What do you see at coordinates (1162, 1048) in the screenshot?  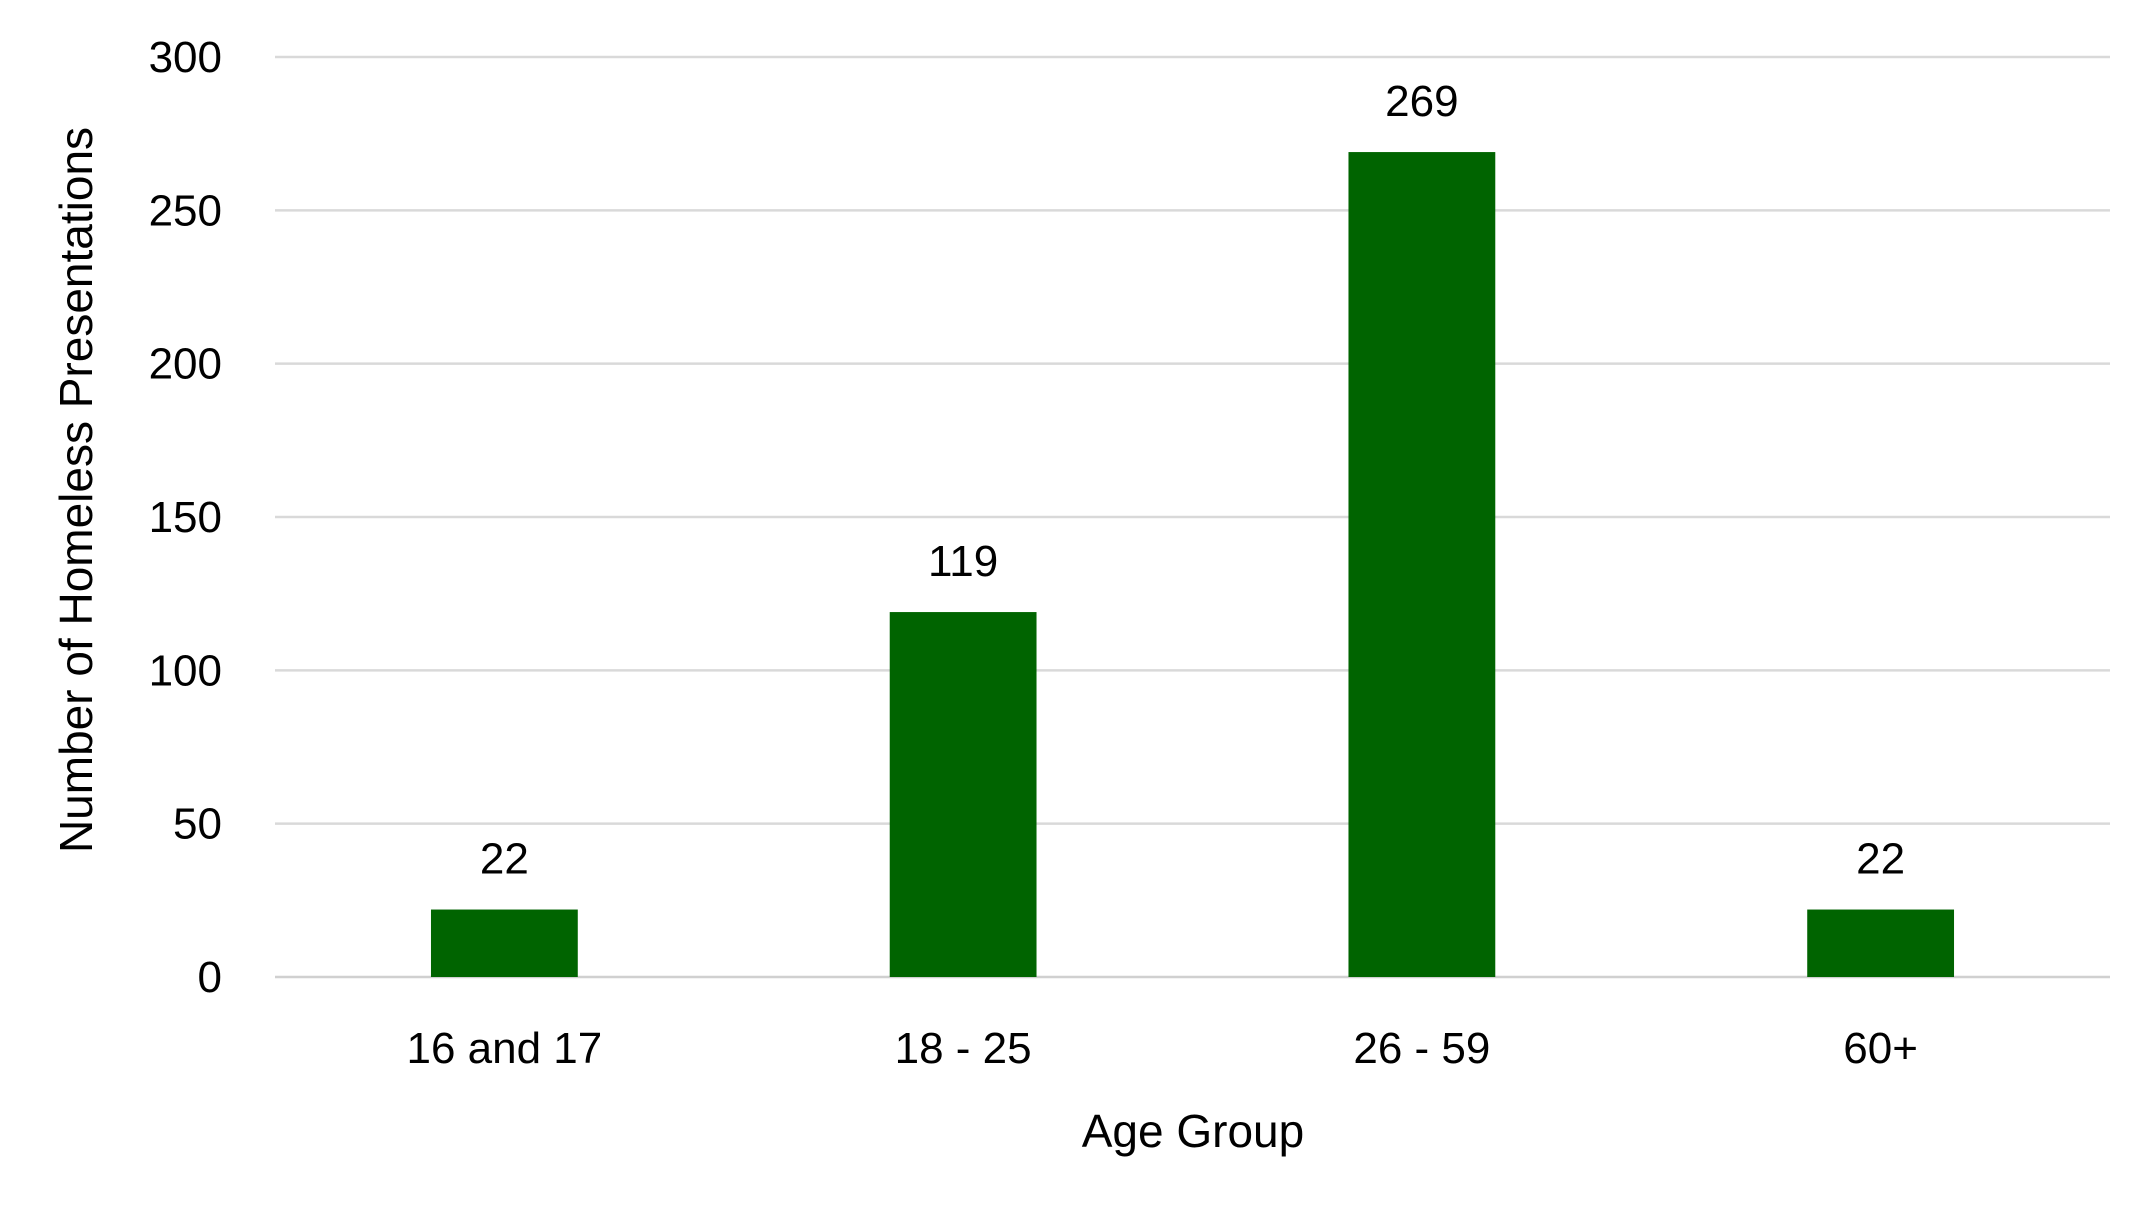 I see `x-axis-ticks: 16 and 17 18 - 25 26 - 59 60+` at bounding box center [1162, 1048].